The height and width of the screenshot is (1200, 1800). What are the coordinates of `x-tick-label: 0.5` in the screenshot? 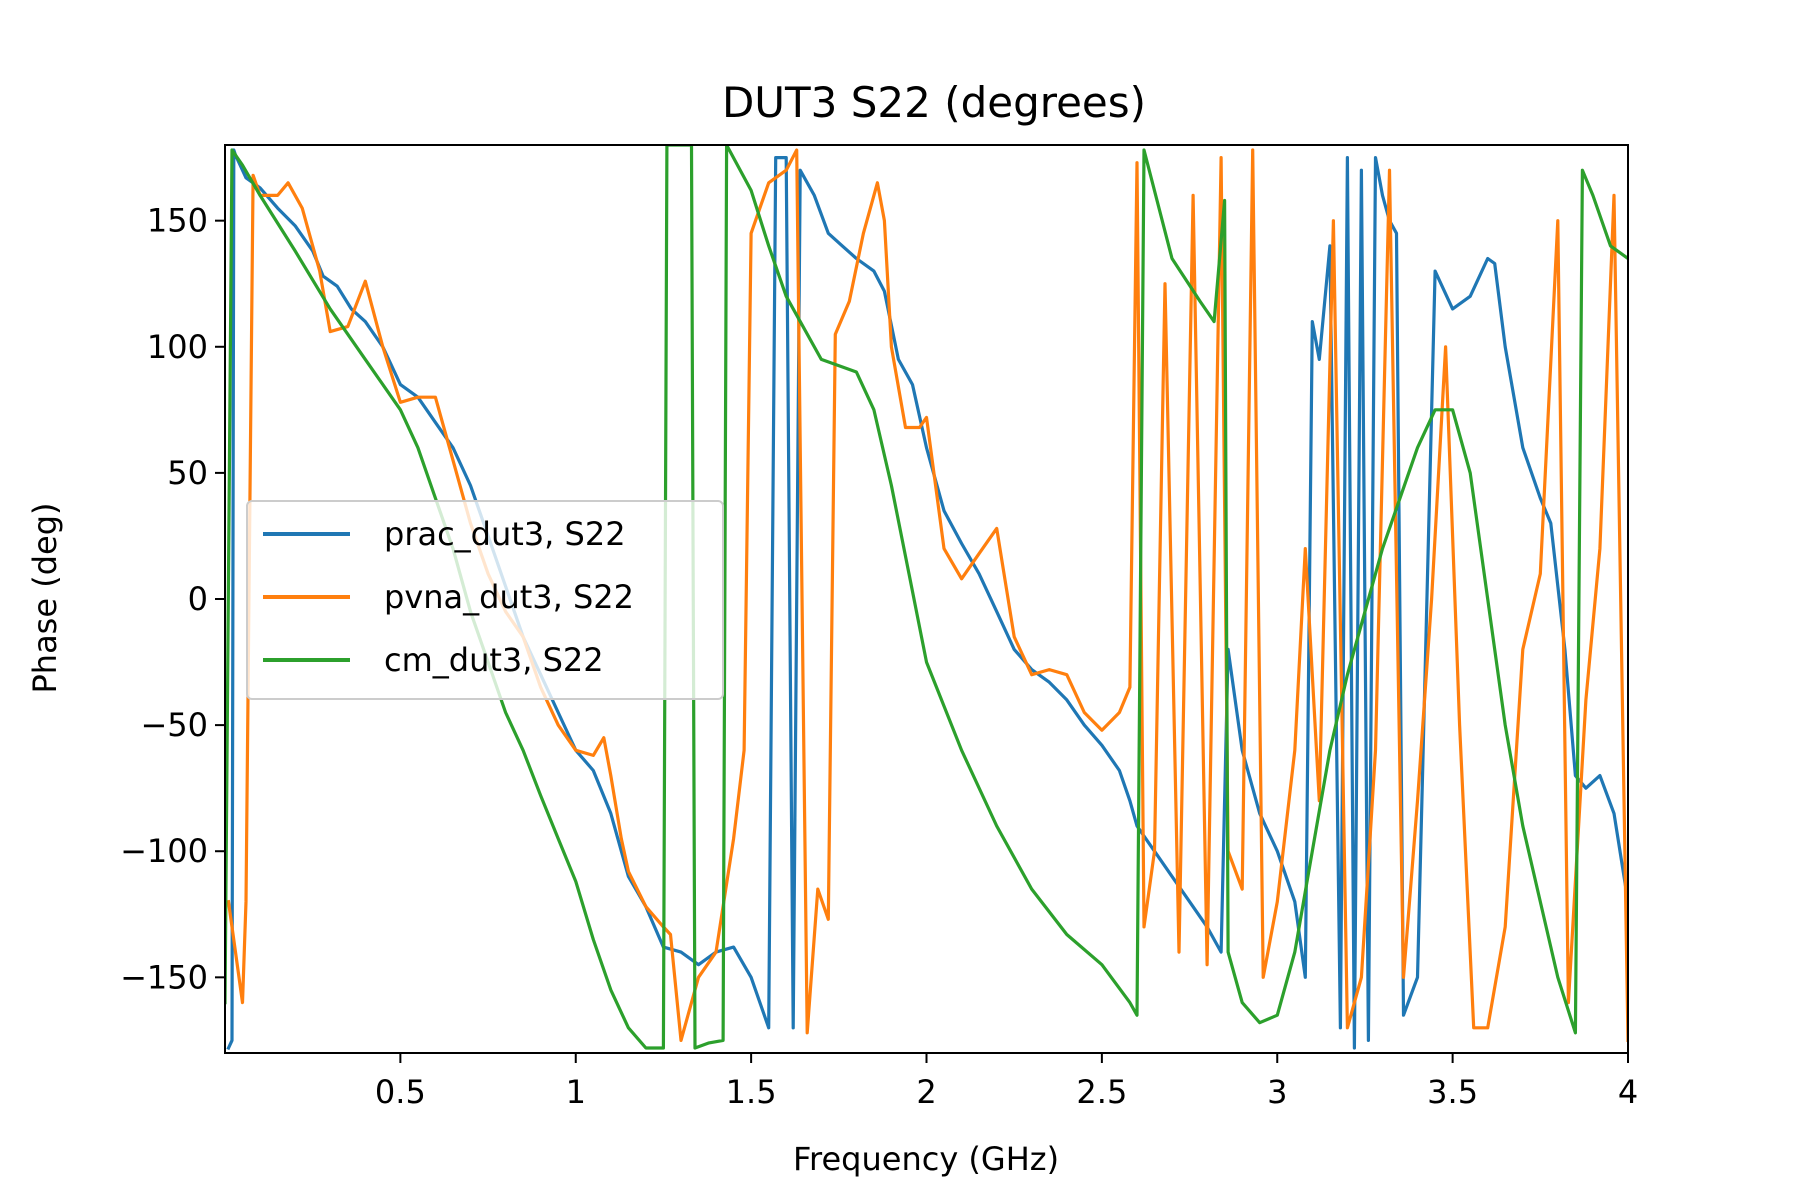 It's located at (400, 1092).